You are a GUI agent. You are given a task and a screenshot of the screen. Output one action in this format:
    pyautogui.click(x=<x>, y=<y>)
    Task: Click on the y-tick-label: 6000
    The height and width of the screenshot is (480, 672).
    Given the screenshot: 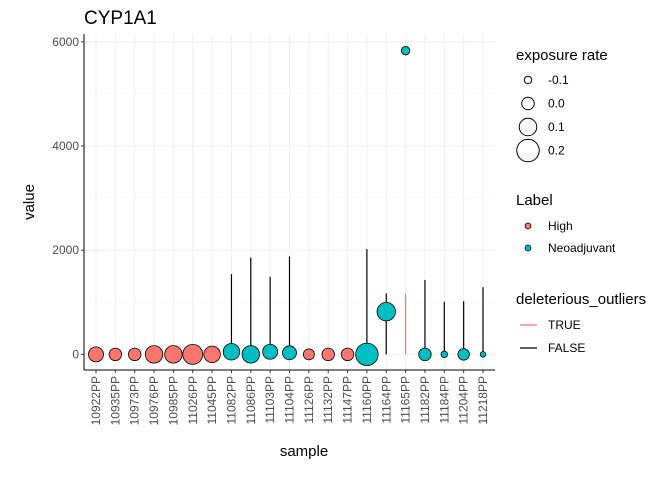 What is the action you would take?
    pyautogui.click(x=65, y=42)
    